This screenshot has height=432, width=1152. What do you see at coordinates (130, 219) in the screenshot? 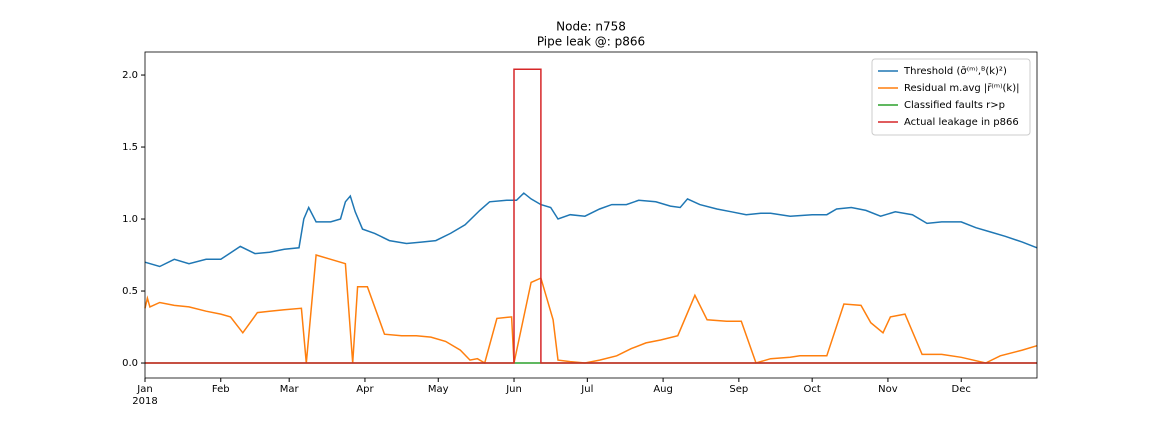
I see `y-tick-label: 1.0` at bounding box center [130, 219].